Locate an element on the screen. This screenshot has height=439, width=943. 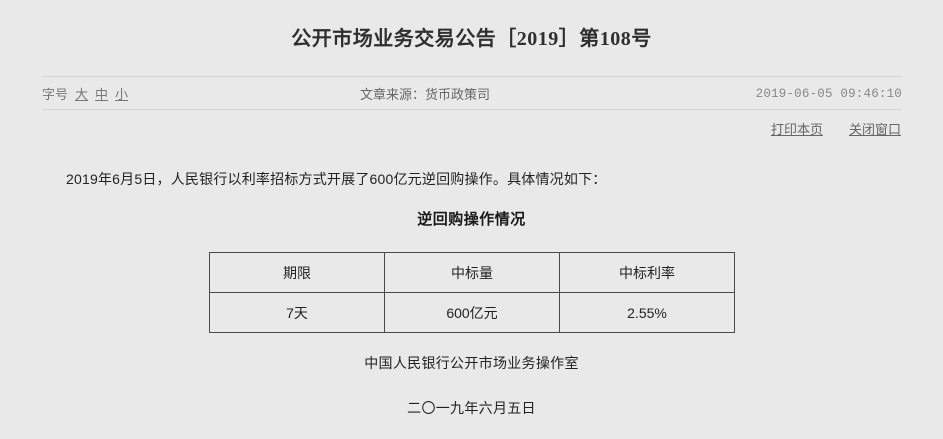
font-size-small-button: 小 is located at coordinates (122, 94).